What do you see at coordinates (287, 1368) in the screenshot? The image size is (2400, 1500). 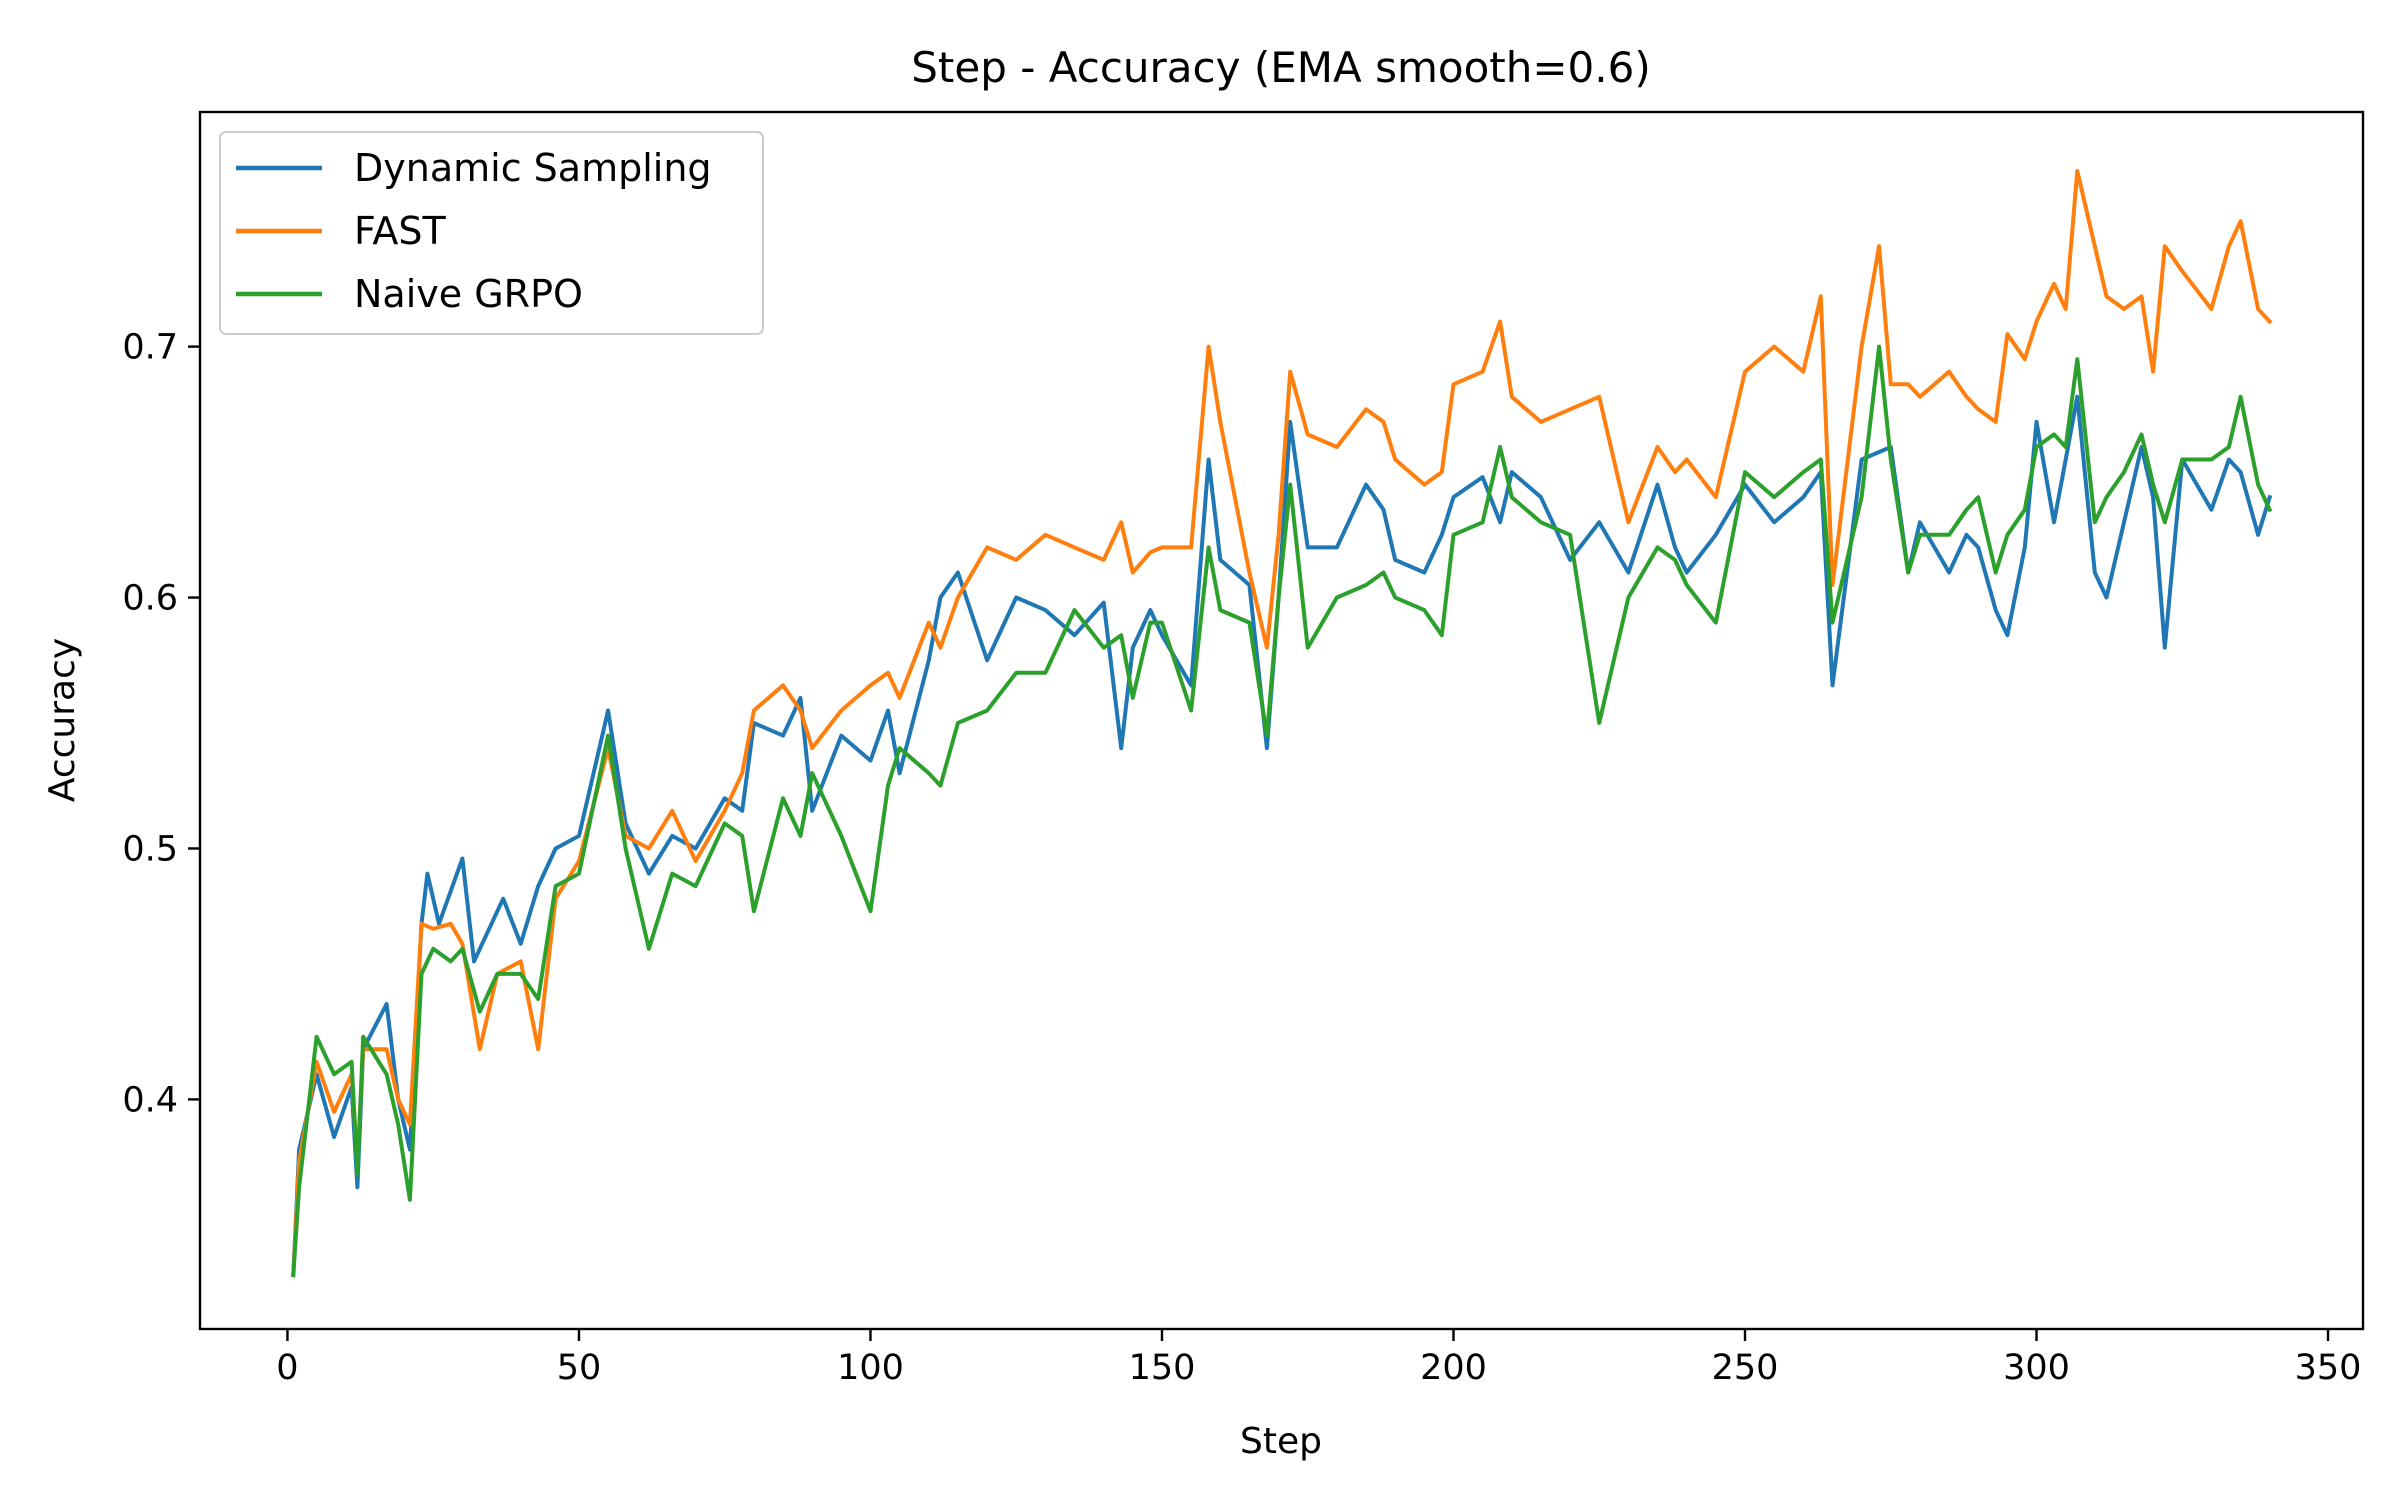 I see `x-tick-label: 0` at bounding box center [287, 1368].